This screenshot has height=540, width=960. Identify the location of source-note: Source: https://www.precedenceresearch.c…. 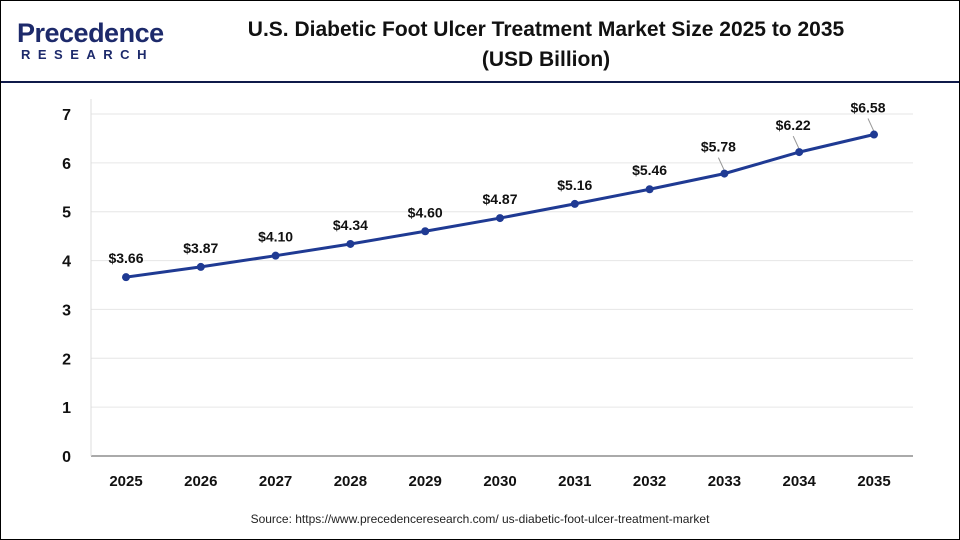
(480, 519).